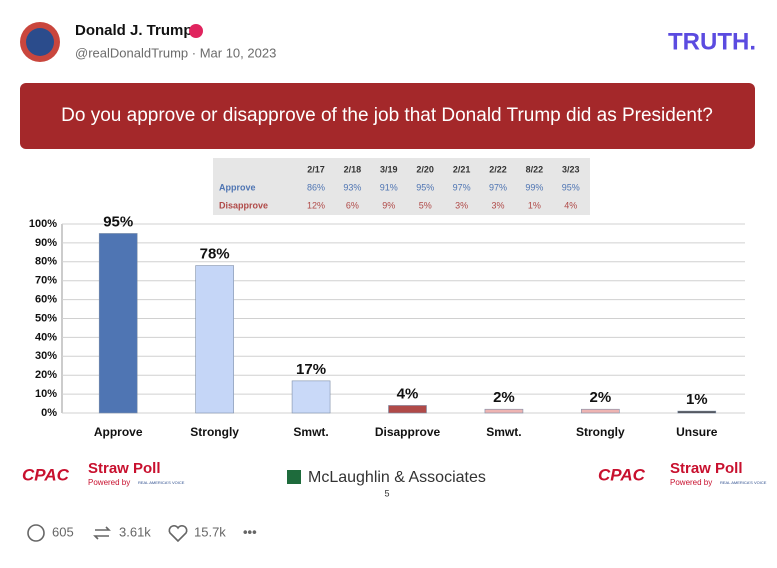  Describe the element at coordinates (534, 205) in the screenshot. I see `table-cell: 1%` at that location.